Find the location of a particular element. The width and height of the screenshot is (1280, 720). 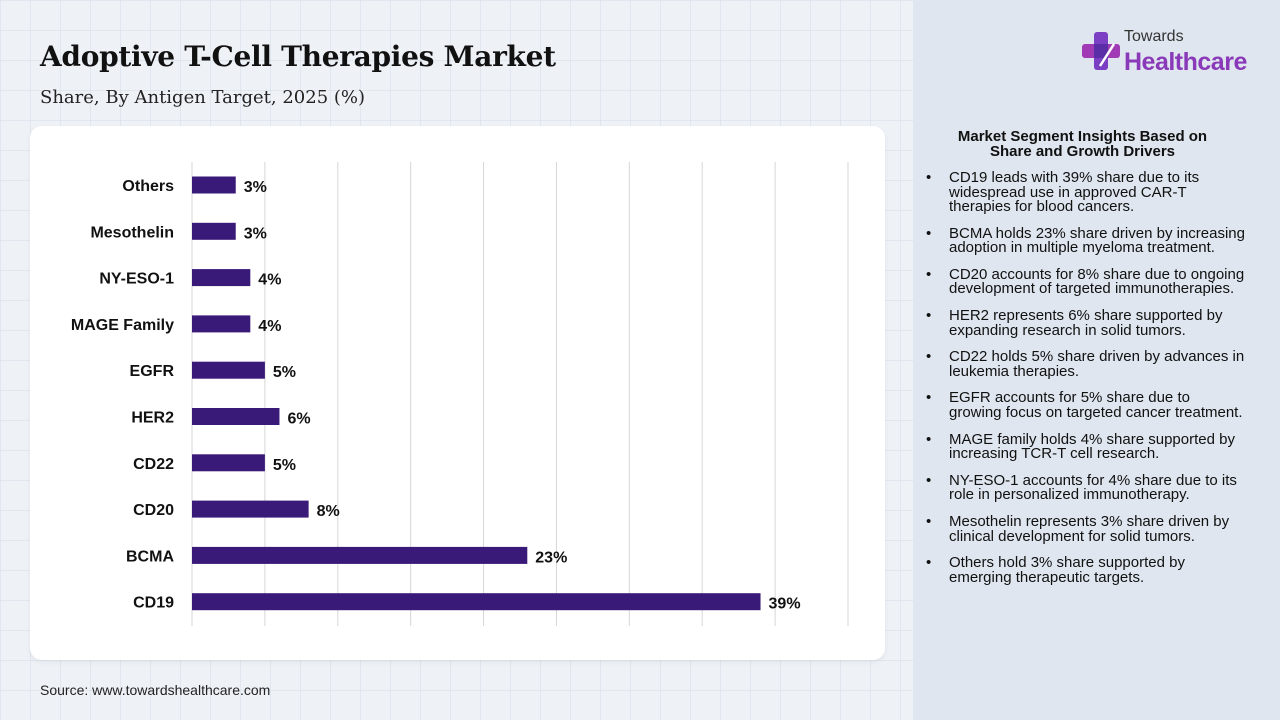

category-label: CD20 is located at coordinates (153, 510).